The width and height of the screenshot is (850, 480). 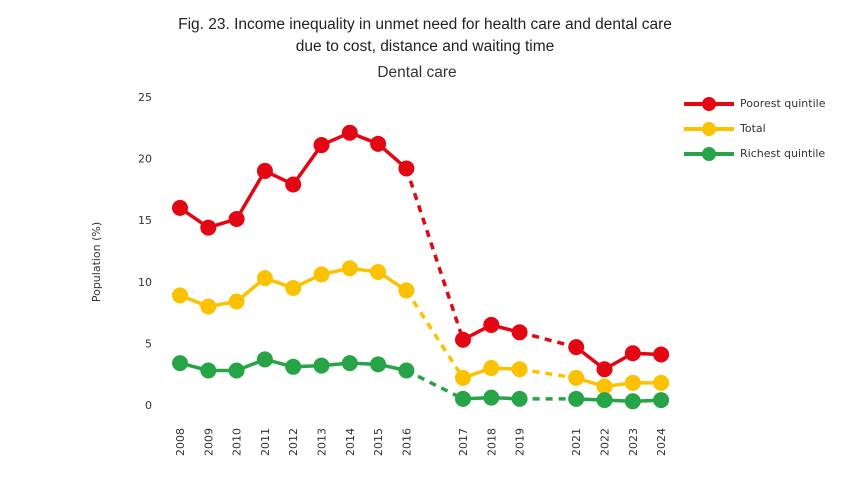 I want to click on legend-item: Total, so click(x=754, y=128).